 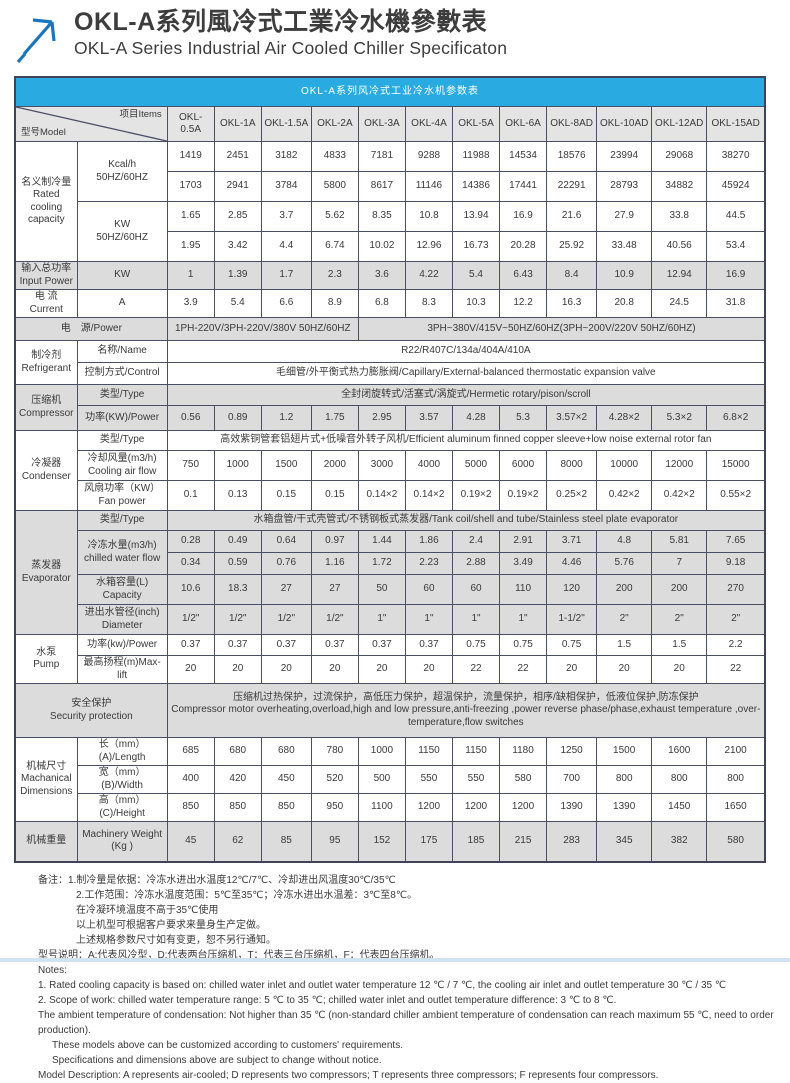 I want to click on value-cell: 9288, so click(x=428, y=156).